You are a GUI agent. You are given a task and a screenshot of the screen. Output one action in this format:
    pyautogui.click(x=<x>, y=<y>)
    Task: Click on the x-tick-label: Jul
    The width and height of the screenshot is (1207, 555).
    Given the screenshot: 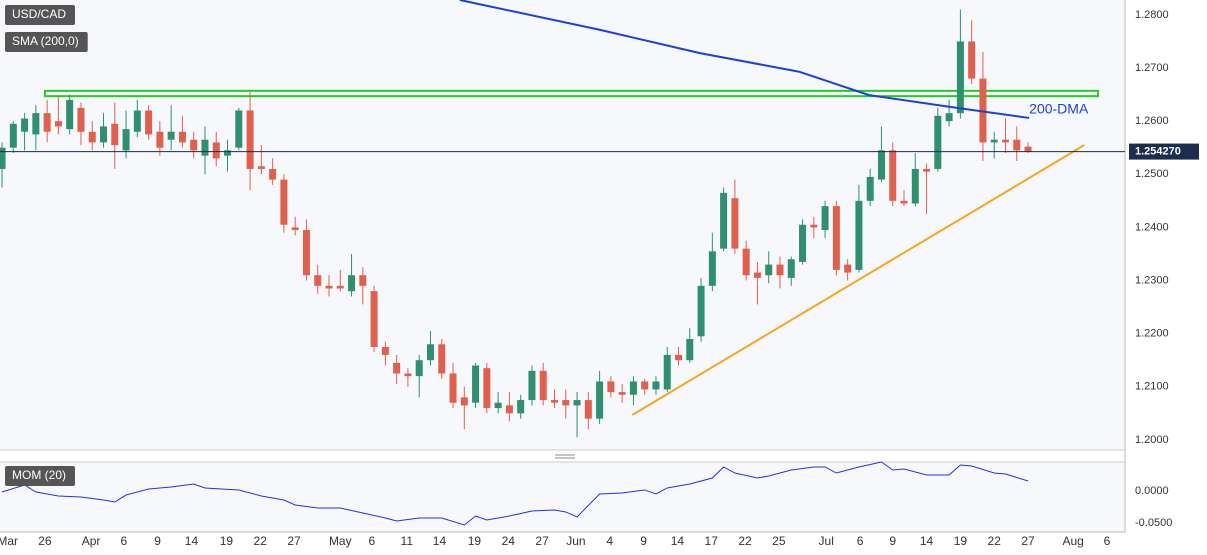 What is the action you would take?
    pyautogui.click(x=826, y=541)
    